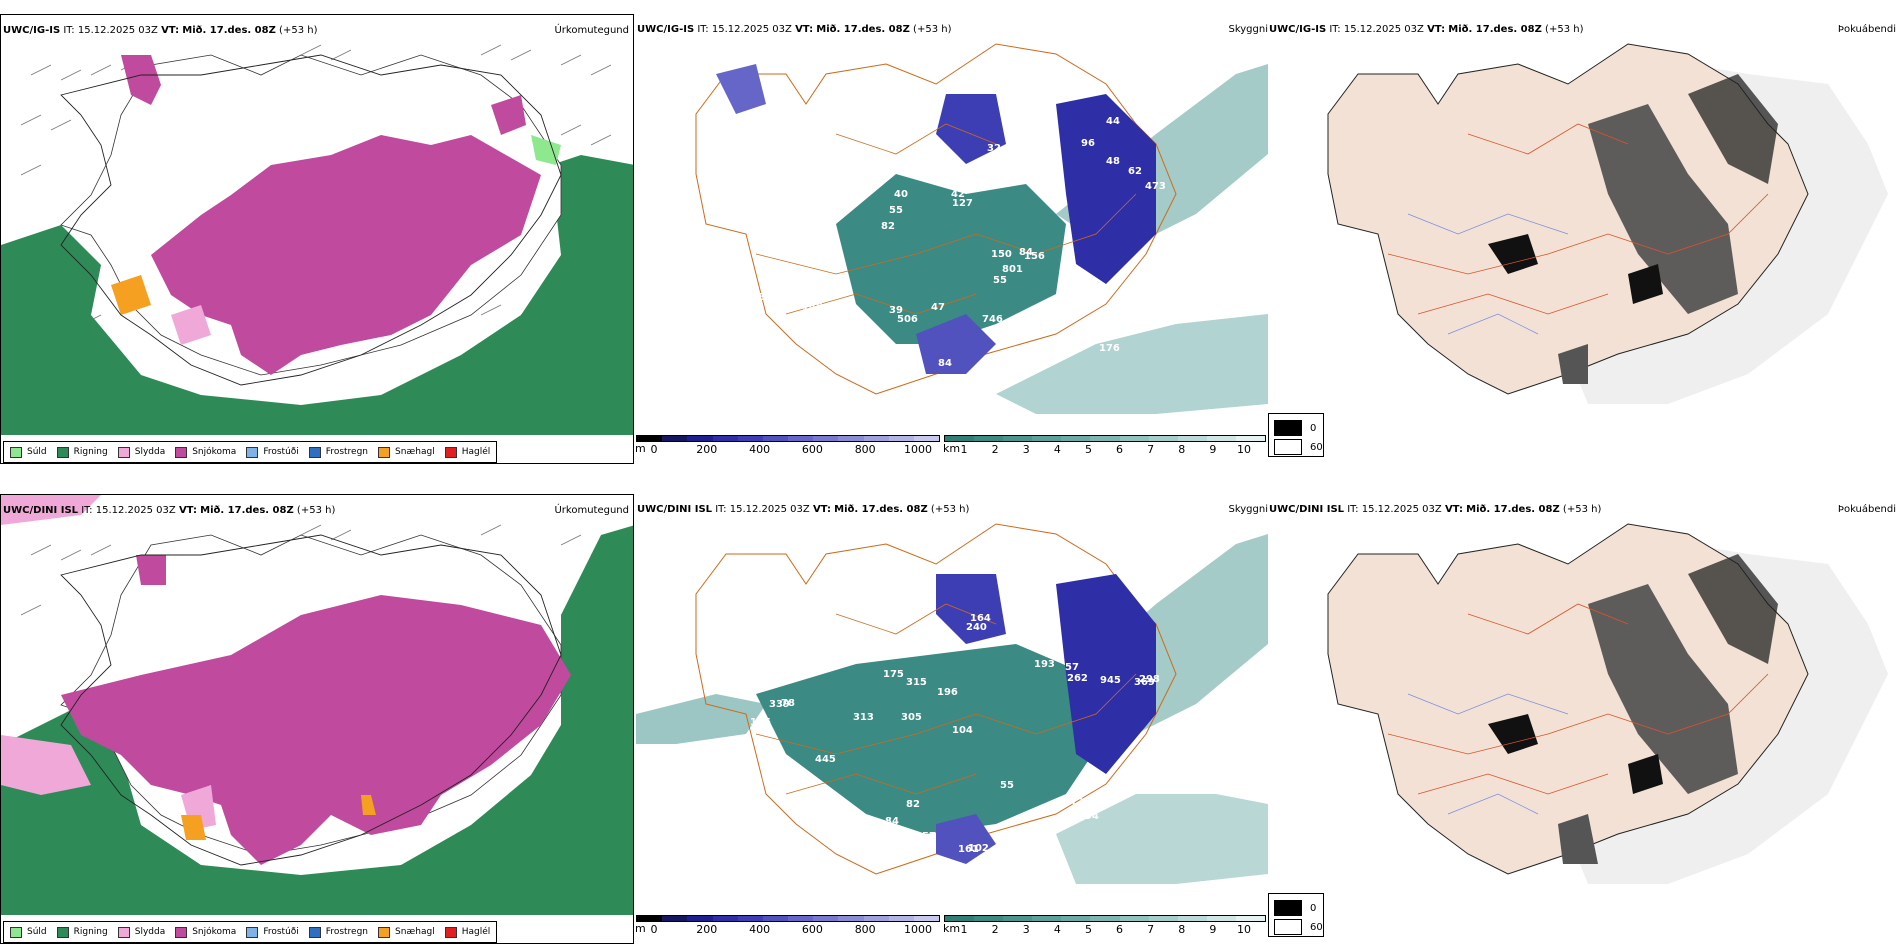  Describe the element at coordinates (947, 692) in the screenshot. I see `cloud-base-value: 196` at that location.